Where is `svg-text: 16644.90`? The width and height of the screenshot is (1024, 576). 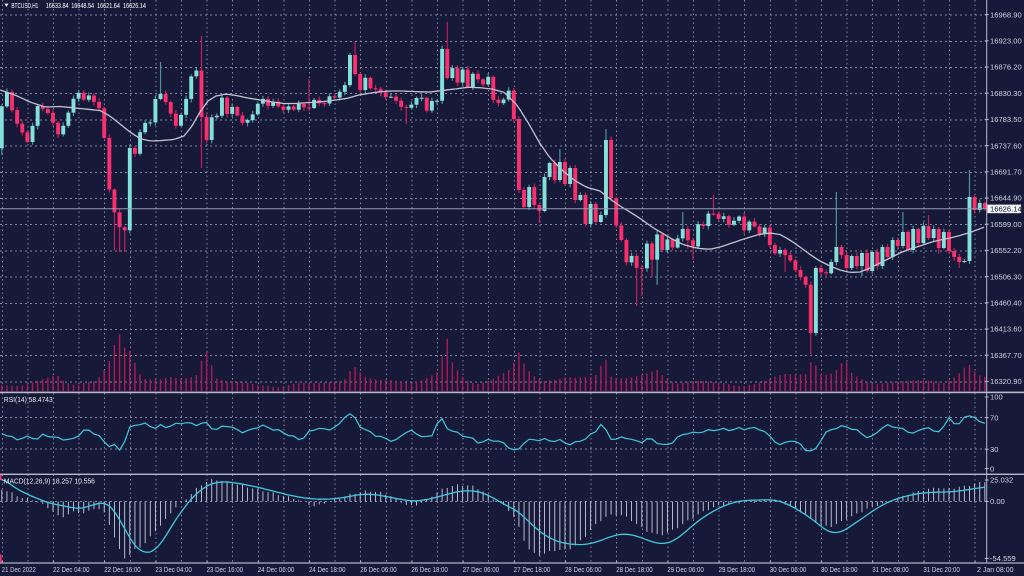
svg-text: 16644.90 is located at coordinates (1006, 198).